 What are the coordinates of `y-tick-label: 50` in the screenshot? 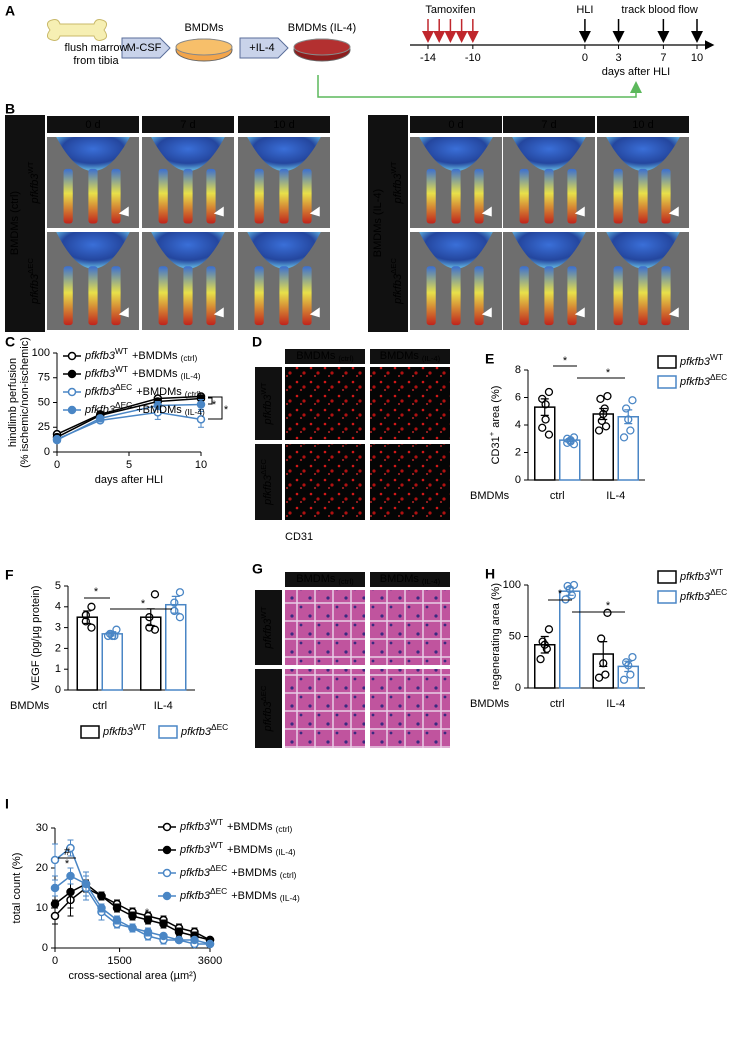 It's located at (44, 402).